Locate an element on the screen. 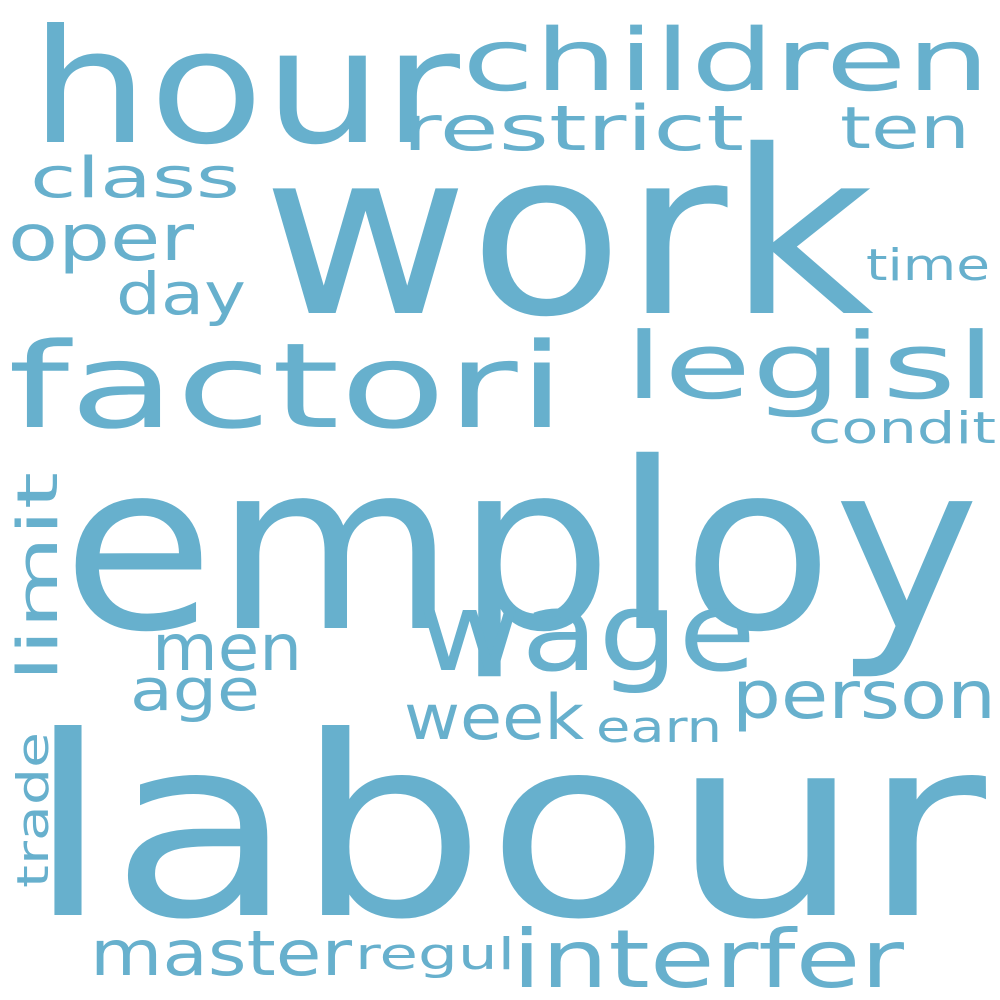 The width and height of the screenshot is (1000, 1000). word-week: week is located at coordinates (494, 717).